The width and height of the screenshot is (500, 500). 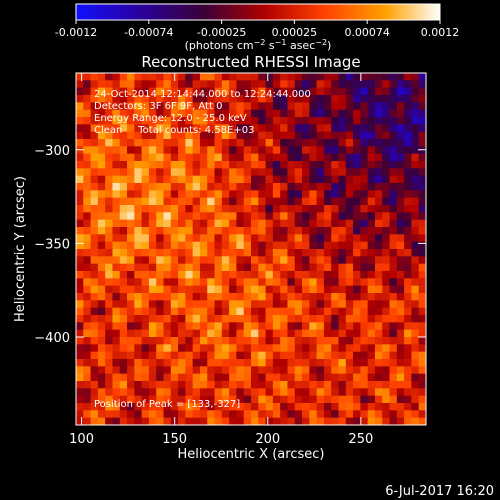 What do you see at coordinates (439, 491) in the screenshot?
I see `footer-timestamp: 6-Jul-2017 16:20` at bounding box center [439, 491].